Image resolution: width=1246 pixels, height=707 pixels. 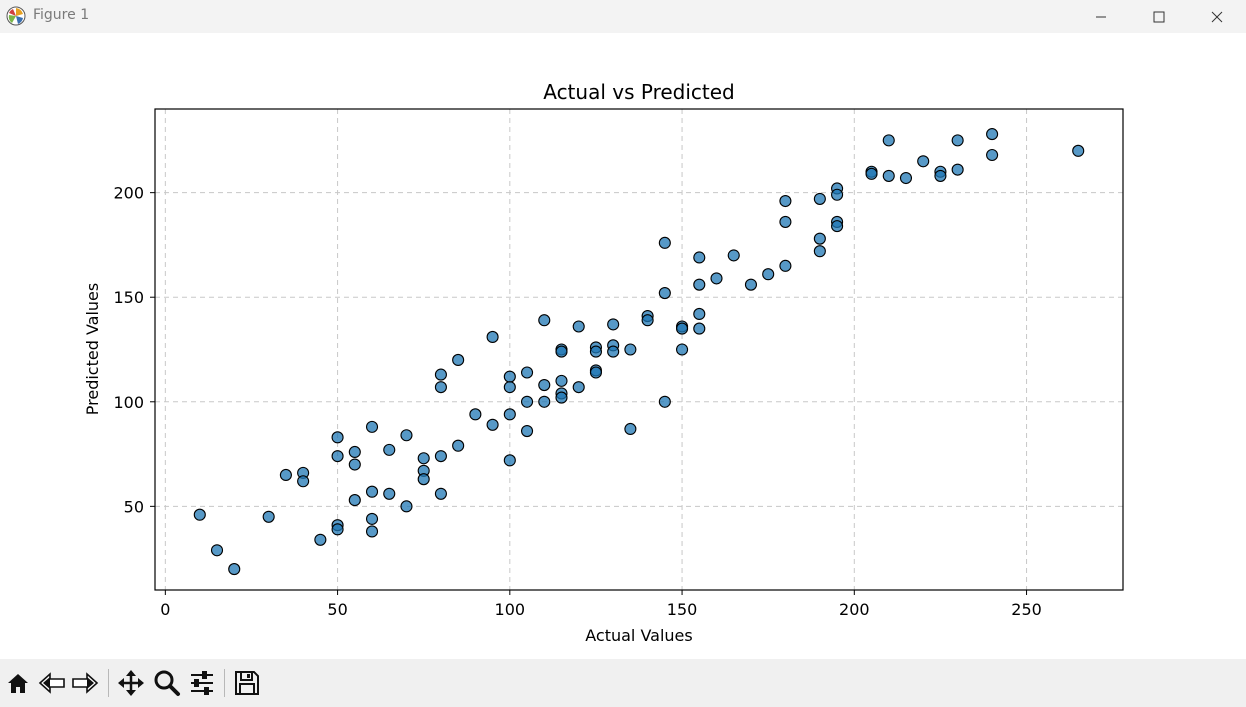 I want to click on minimize-button, so click(x=1101, y=16).